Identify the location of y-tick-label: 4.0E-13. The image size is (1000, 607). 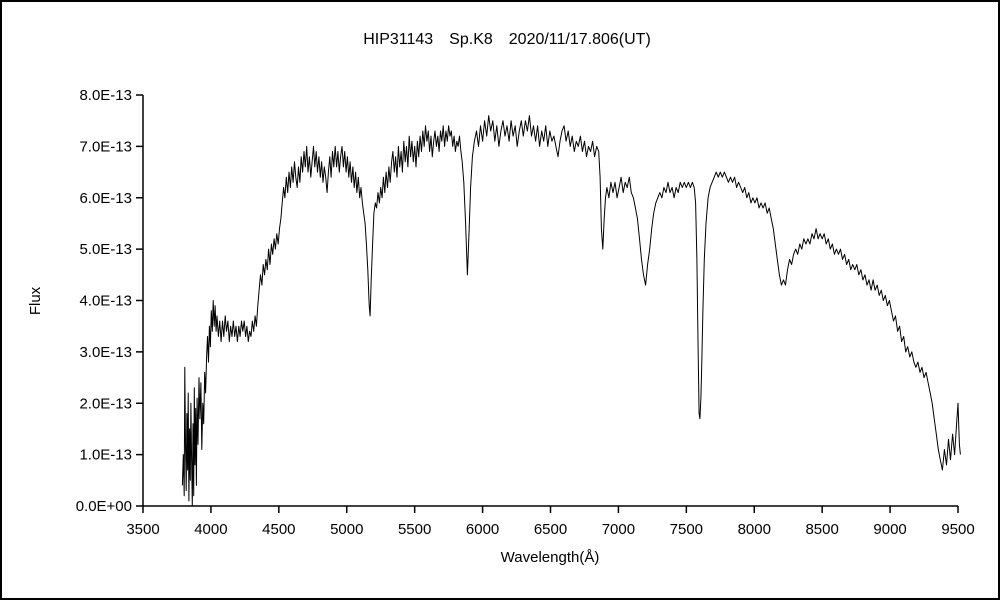
(105, 301).